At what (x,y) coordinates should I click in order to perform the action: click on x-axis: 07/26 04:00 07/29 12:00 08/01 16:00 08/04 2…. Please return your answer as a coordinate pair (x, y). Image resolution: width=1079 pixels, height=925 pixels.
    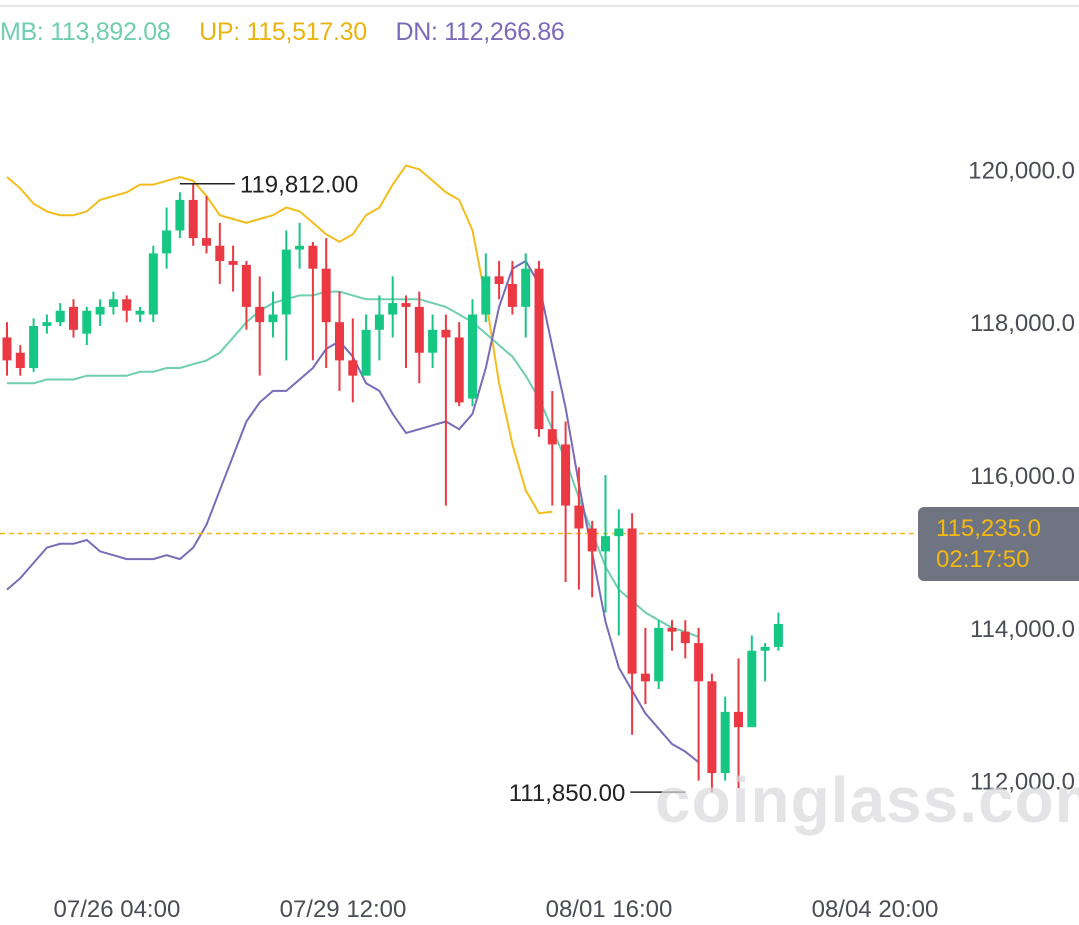
    Looking at the image, I should click on (496, 909).